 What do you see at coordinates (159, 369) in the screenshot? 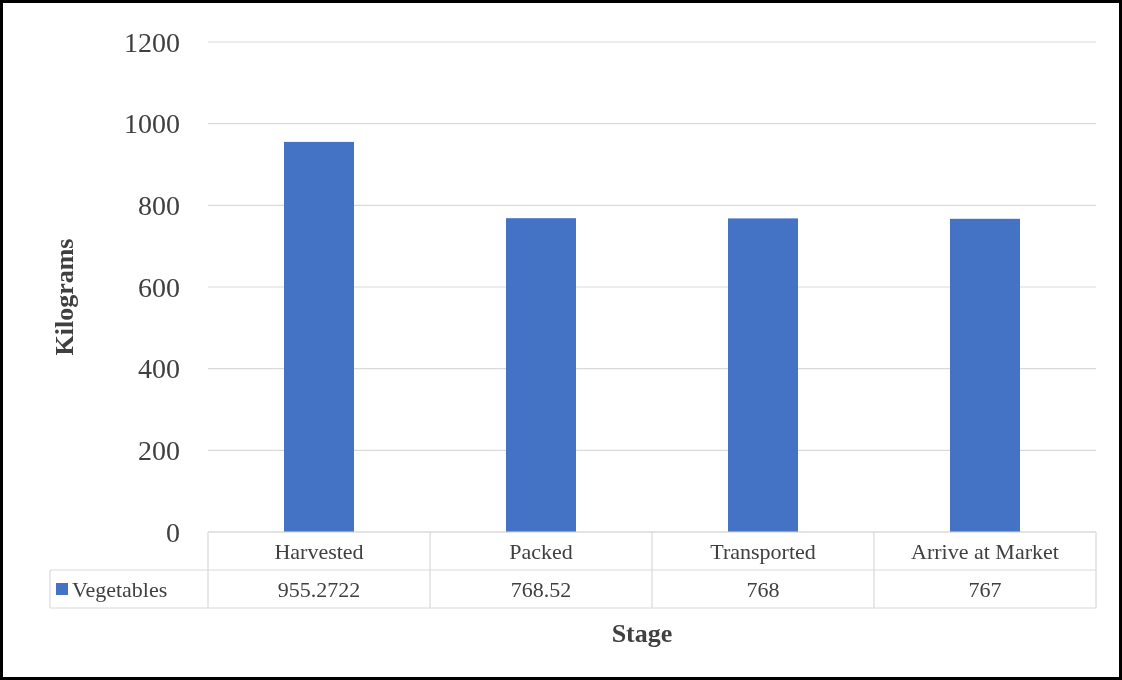
I see `y-tick-label: 400` at bounding box center [159, 369].